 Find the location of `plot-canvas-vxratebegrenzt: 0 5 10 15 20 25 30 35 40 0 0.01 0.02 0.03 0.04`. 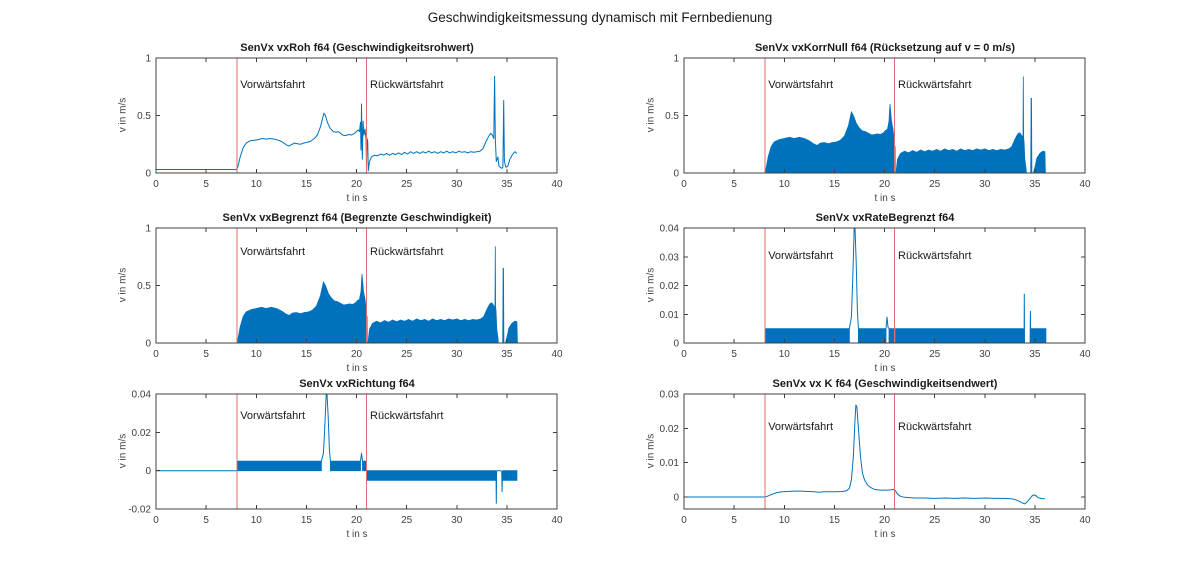

plot-canvas-vxratebegrenzt: 0 5 10 15 20 25 30 35 40 0 0.01 0.02 0.03 0.04 is located at coordinates (875, 292).